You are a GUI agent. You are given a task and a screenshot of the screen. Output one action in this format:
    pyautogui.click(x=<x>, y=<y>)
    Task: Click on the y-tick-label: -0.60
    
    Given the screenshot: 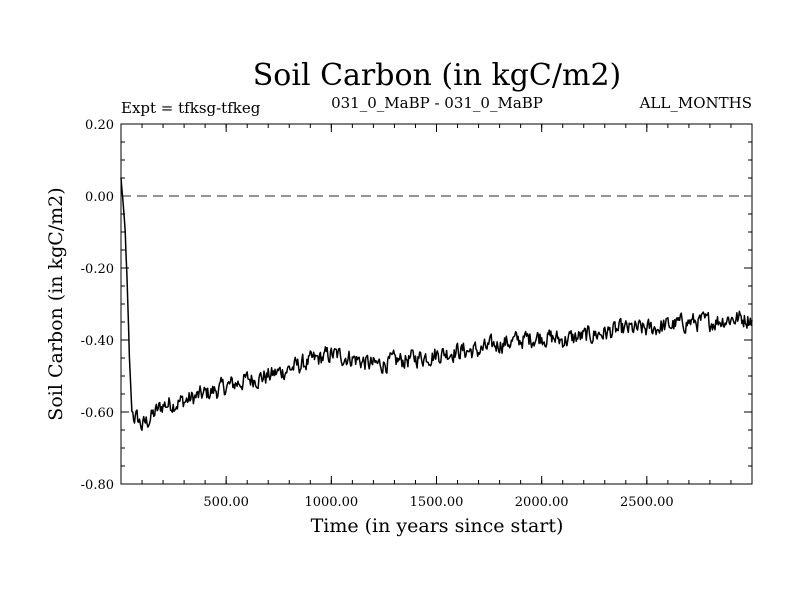 What is the action you would take?
    pyautogui.click(x=97, y=413)
    